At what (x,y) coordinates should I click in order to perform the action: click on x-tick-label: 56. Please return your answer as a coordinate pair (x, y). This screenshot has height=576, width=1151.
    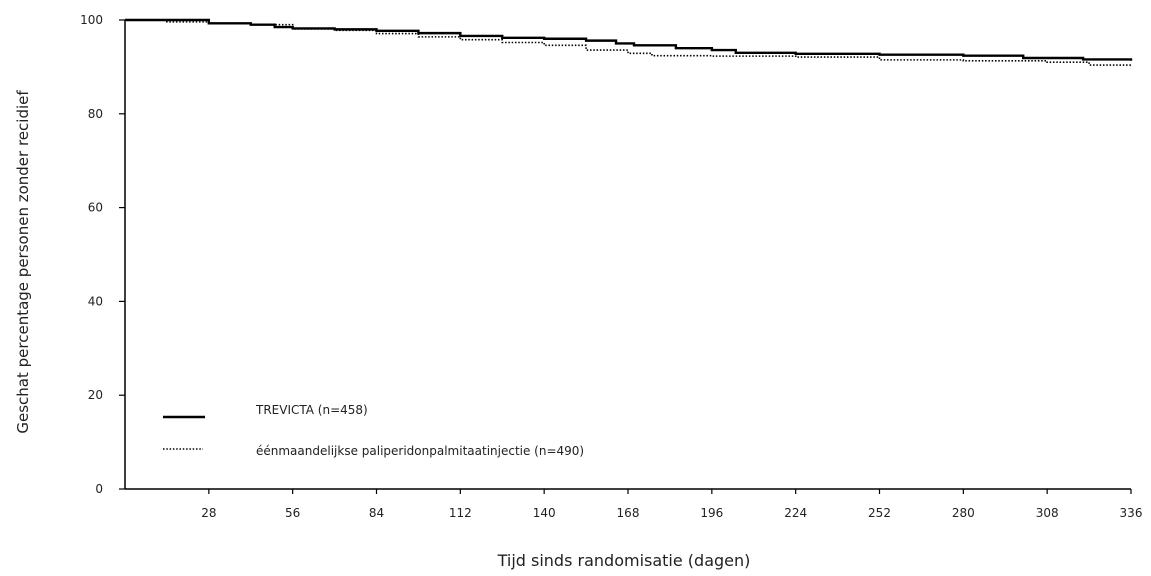
    Looking at the image, I should click on (292, 513).